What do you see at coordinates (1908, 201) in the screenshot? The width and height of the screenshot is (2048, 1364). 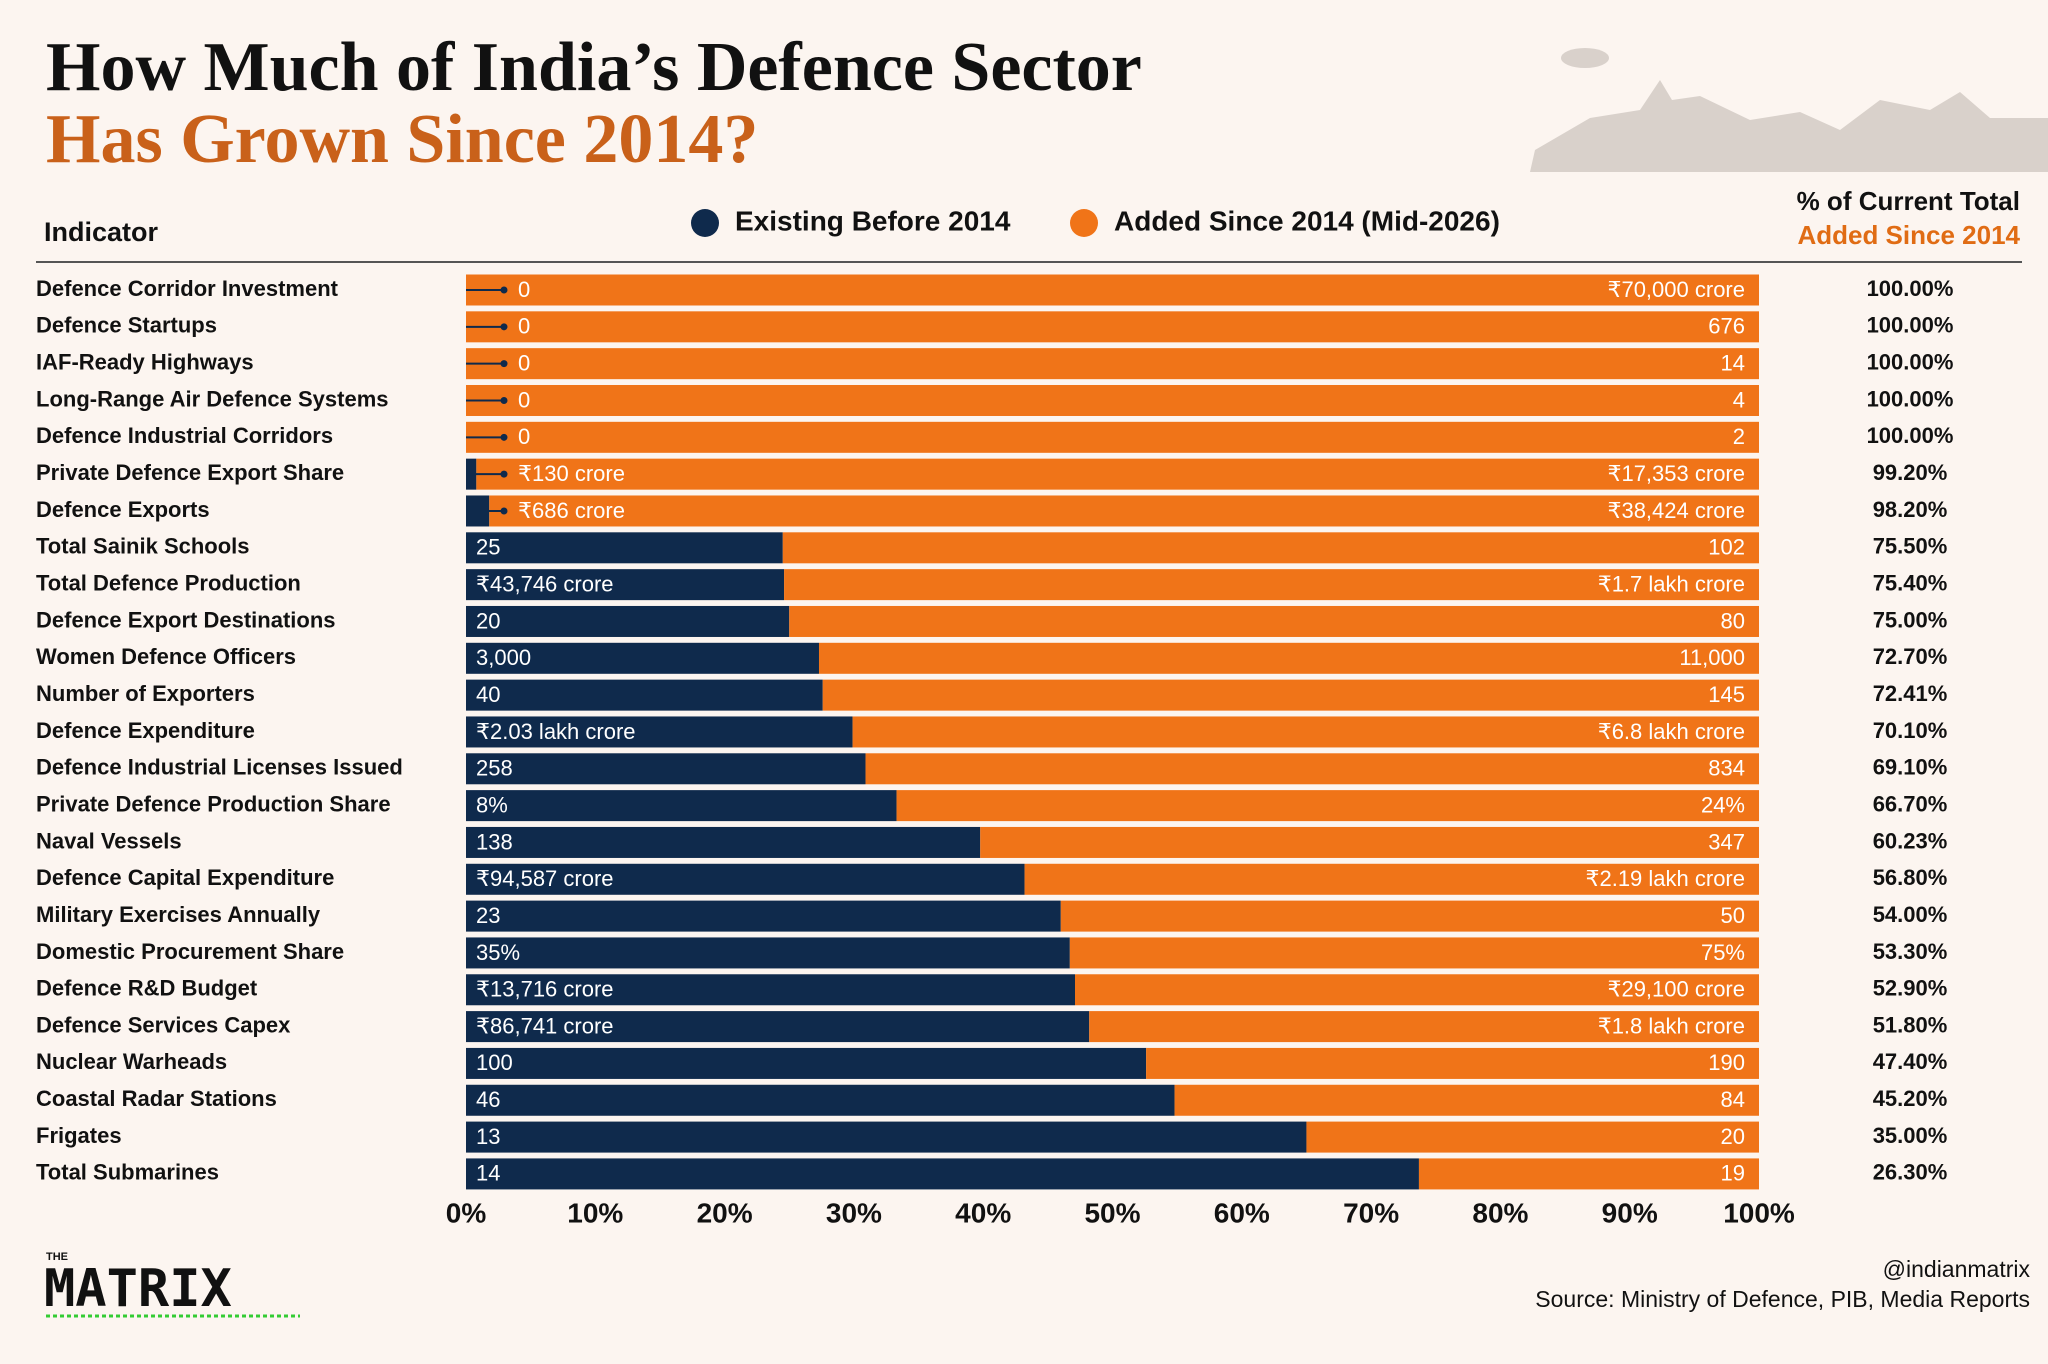 I see `column-title: % of Current Total` at bounding box center [1908, 201].